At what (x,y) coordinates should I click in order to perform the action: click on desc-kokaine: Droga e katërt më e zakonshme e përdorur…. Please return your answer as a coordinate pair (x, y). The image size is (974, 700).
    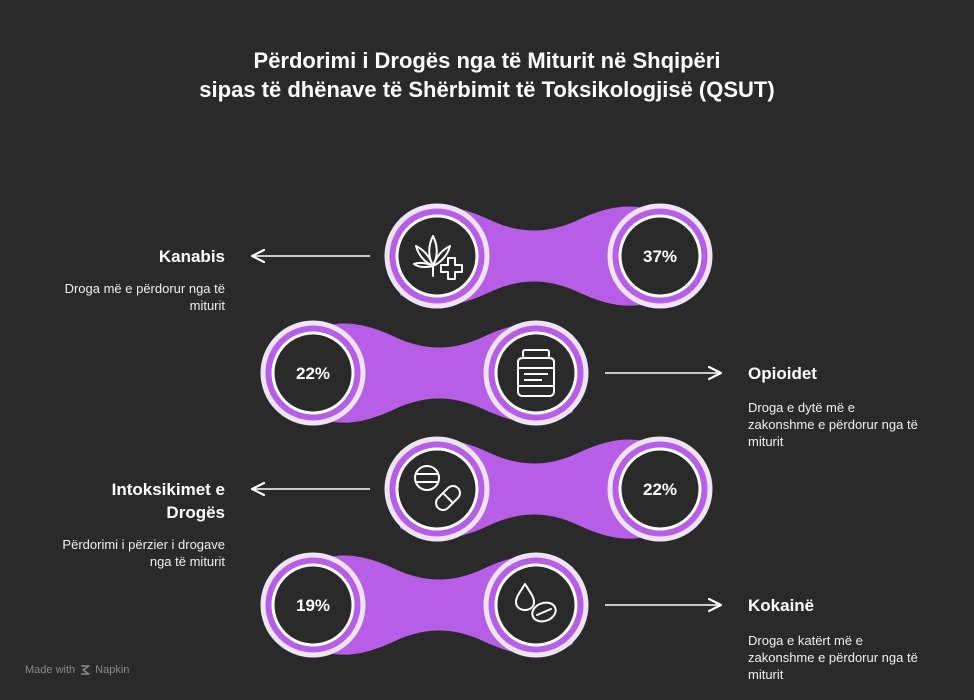
    Looking at the image, I should click on (833, 657).